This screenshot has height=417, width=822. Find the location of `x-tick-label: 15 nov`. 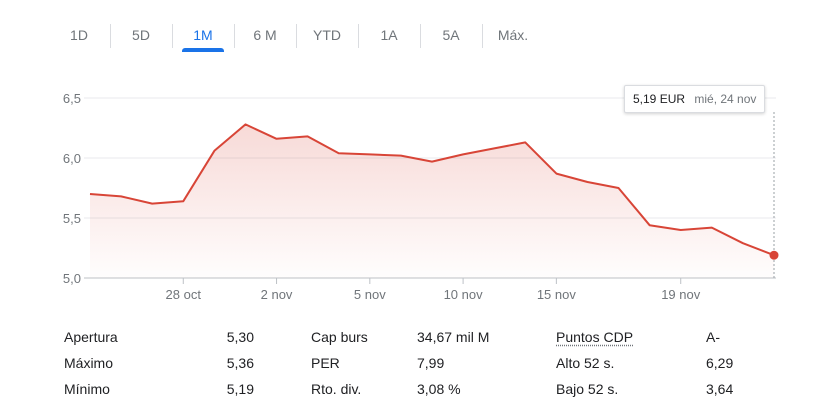

x-tick-label: 15 nov is located at coordinates (557, 294).